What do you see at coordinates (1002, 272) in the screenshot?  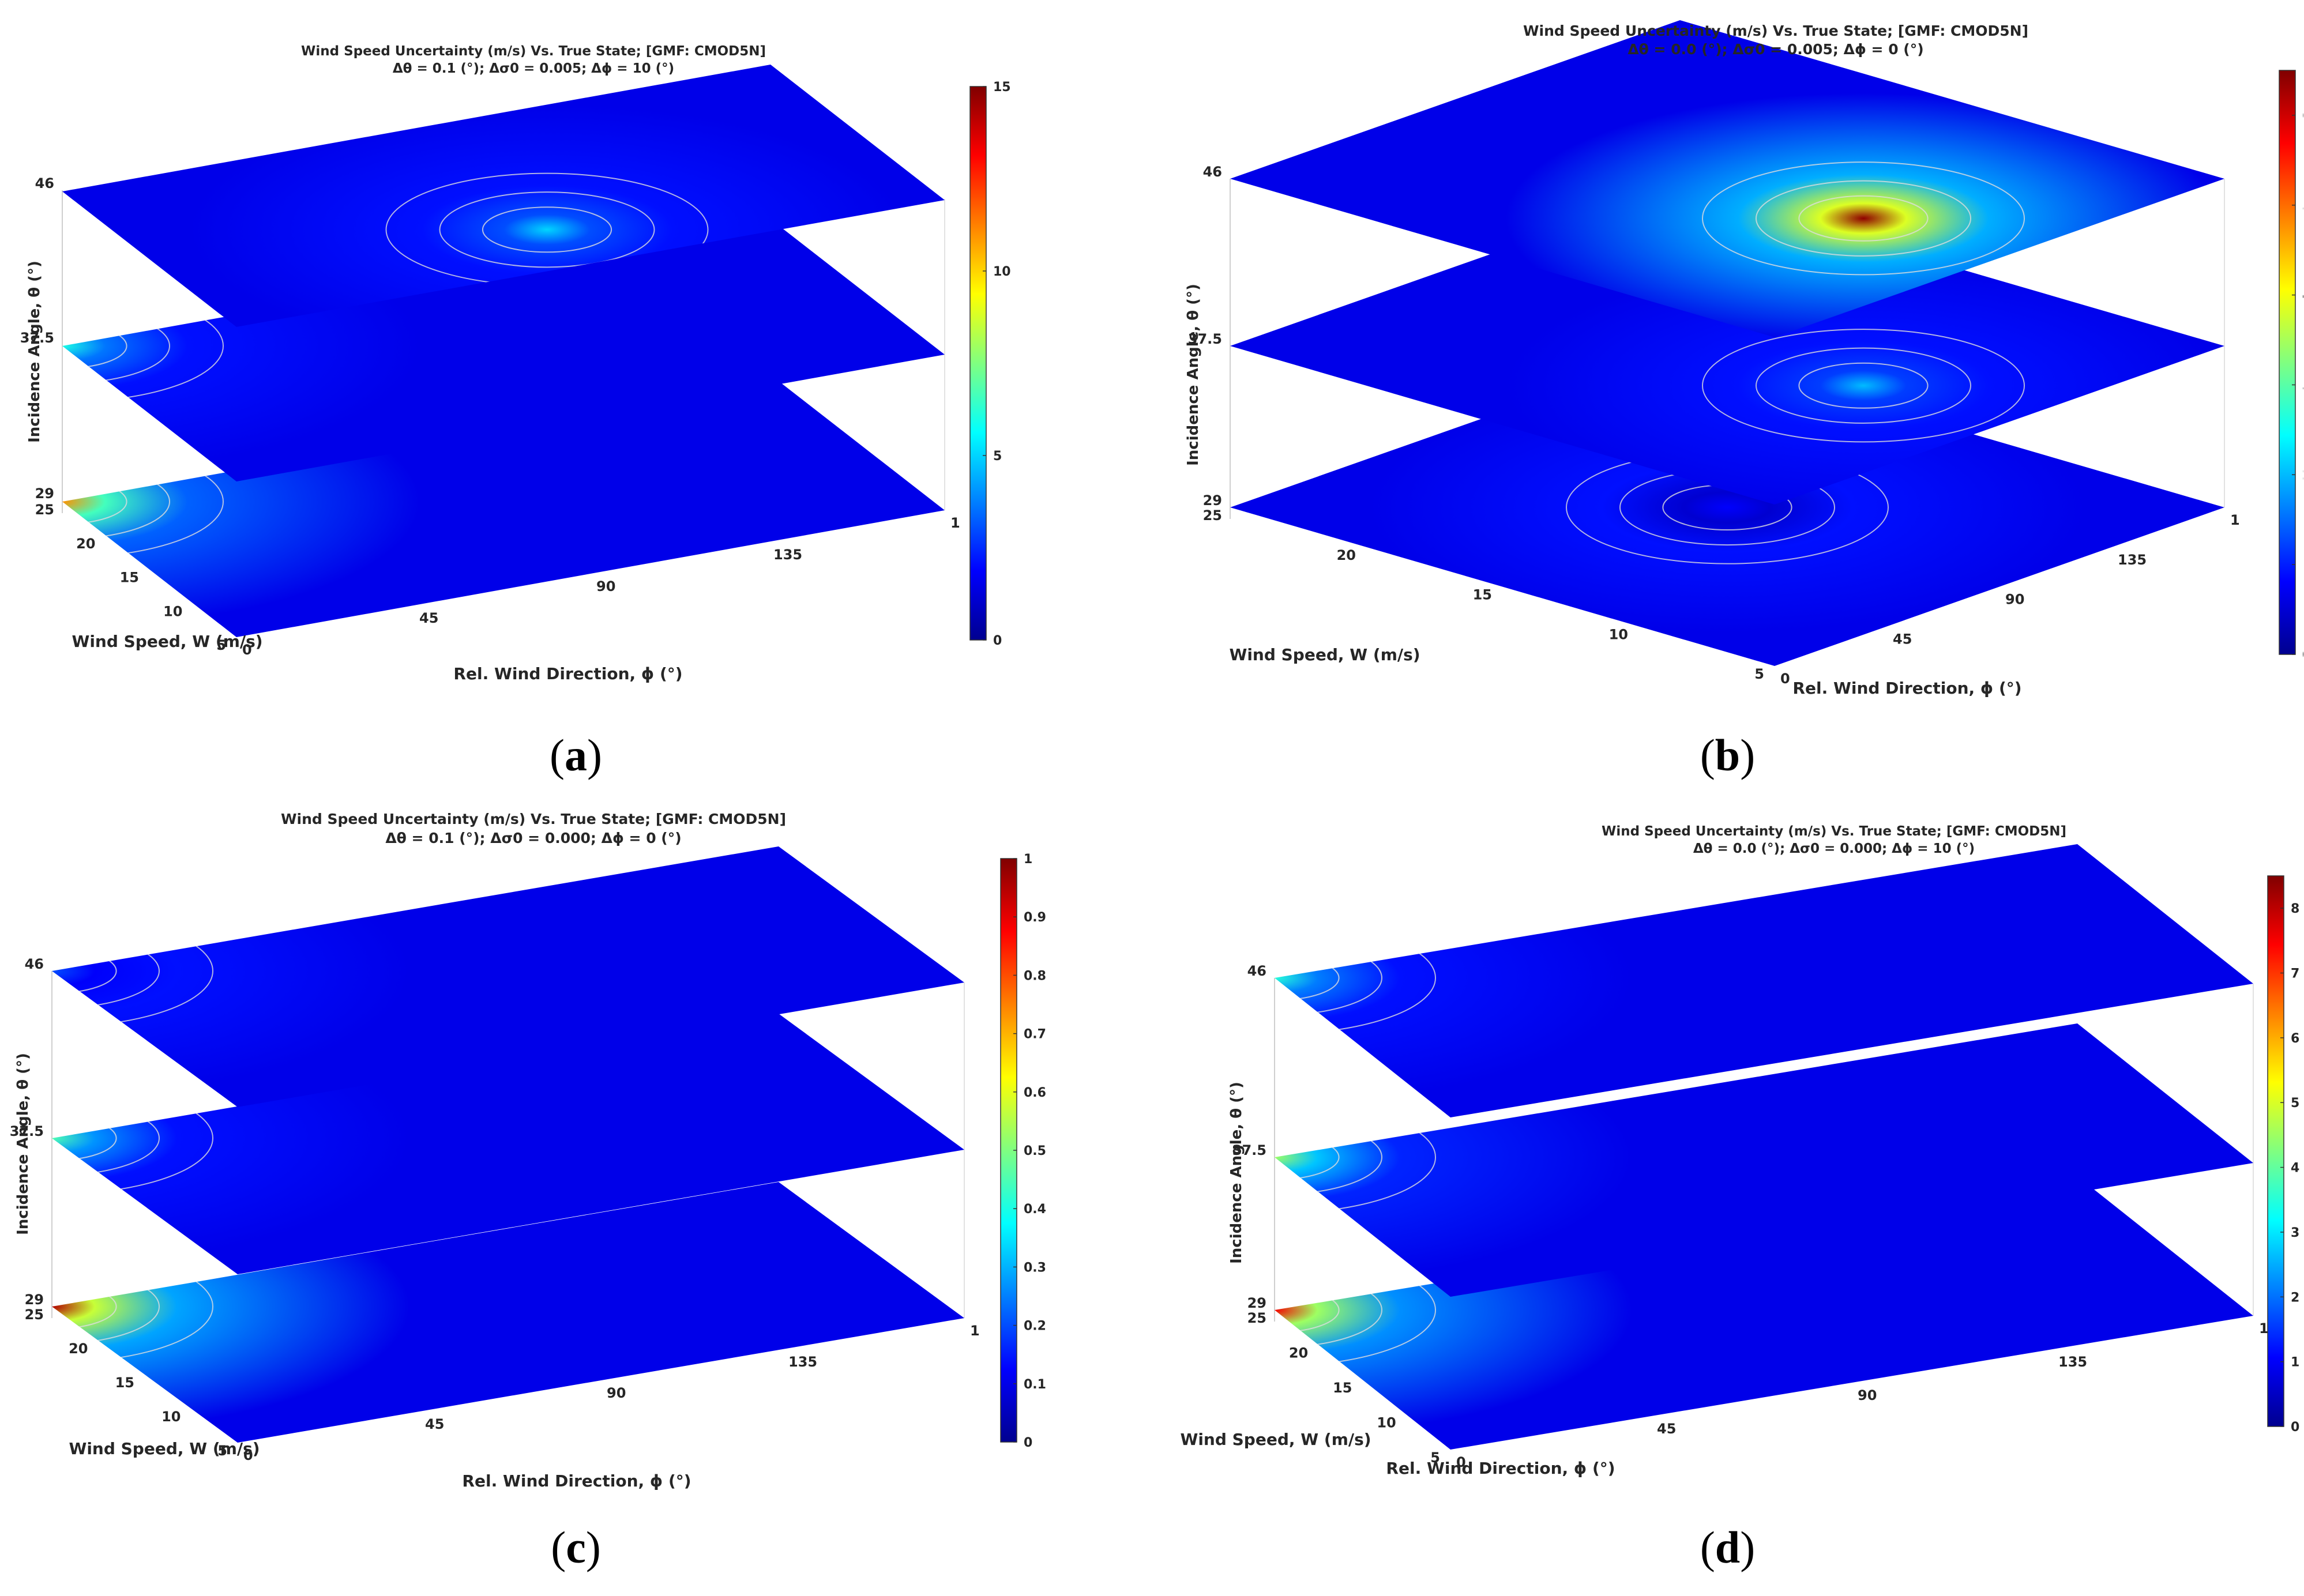 I see `colorbar-tick-label: 10` at bounding box center [1002, 272].